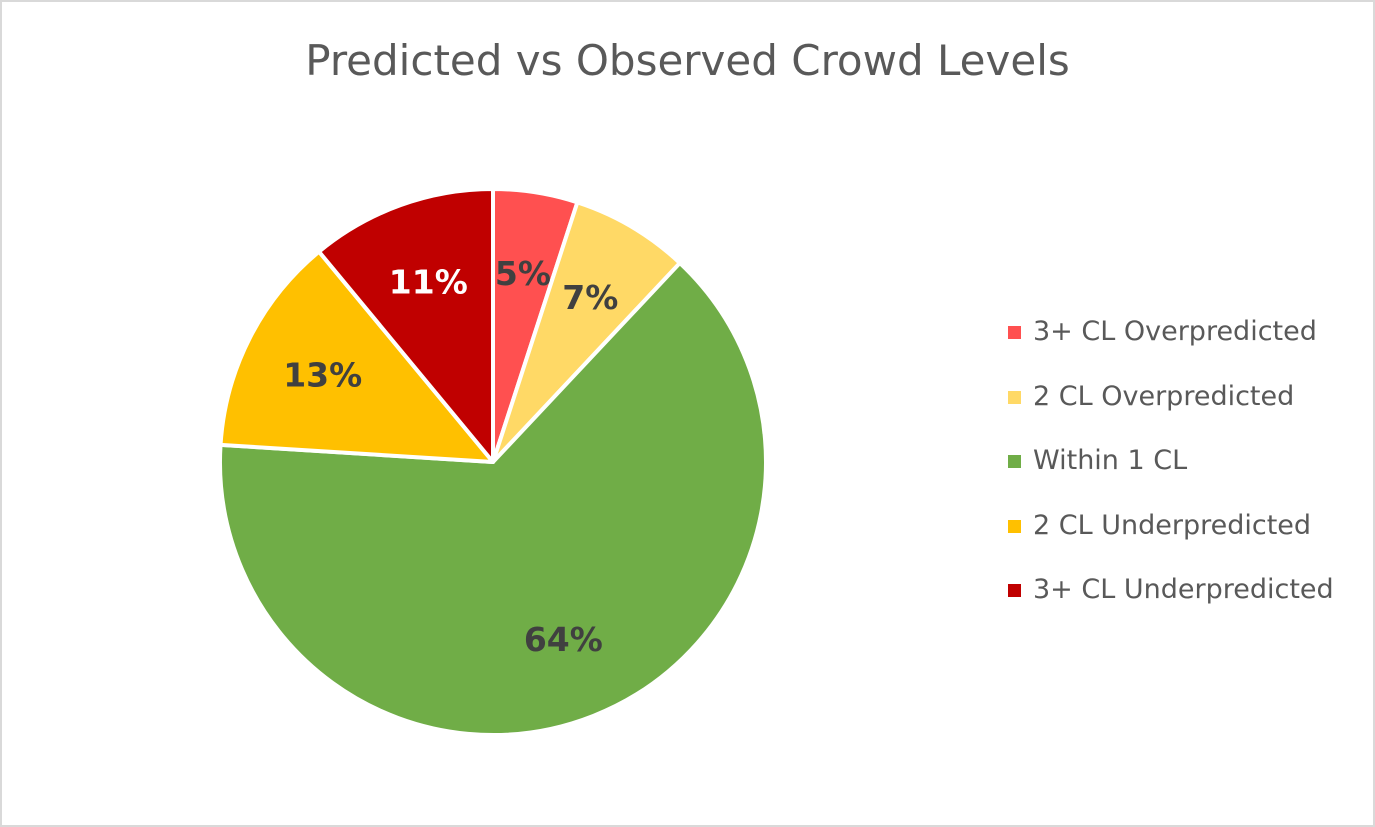 Image resolution: width=1375 pixels, height=827 pixels. I want to click on pie-data-labels: 5% 7% 64% 13% 11%, so click(450, 456).